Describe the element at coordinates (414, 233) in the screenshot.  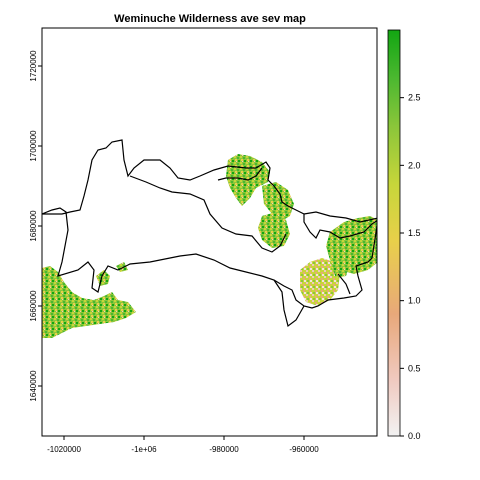
I see `legend-tick-label: 1.5` at that location.